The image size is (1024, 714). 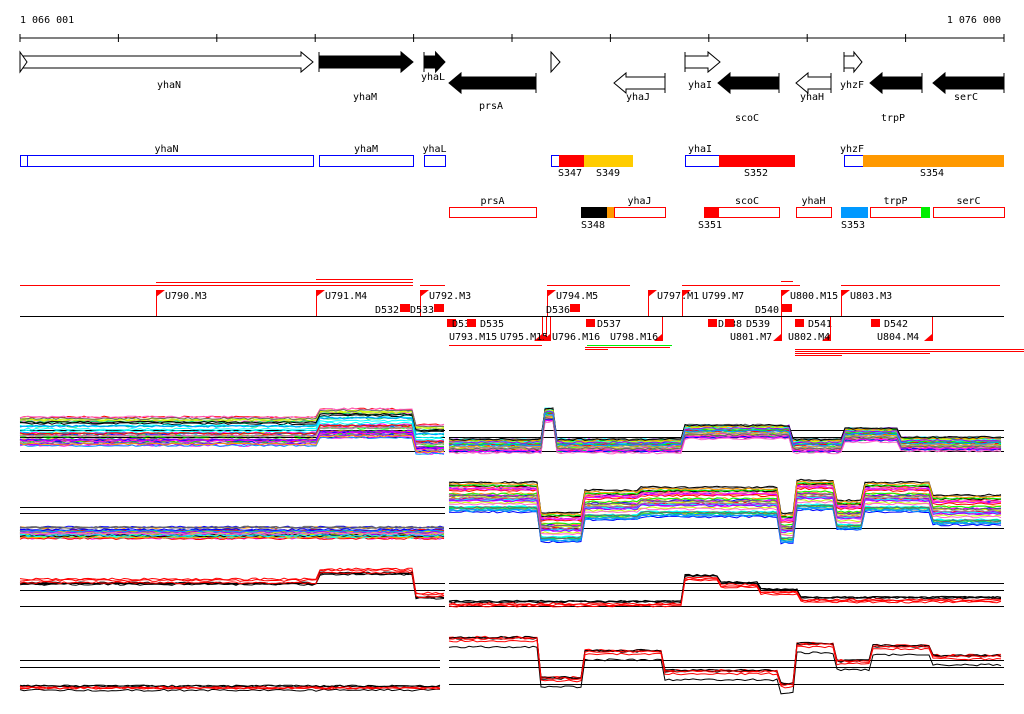 I want to click on upshift-label: U804.M4, so click(x=898, y=337).